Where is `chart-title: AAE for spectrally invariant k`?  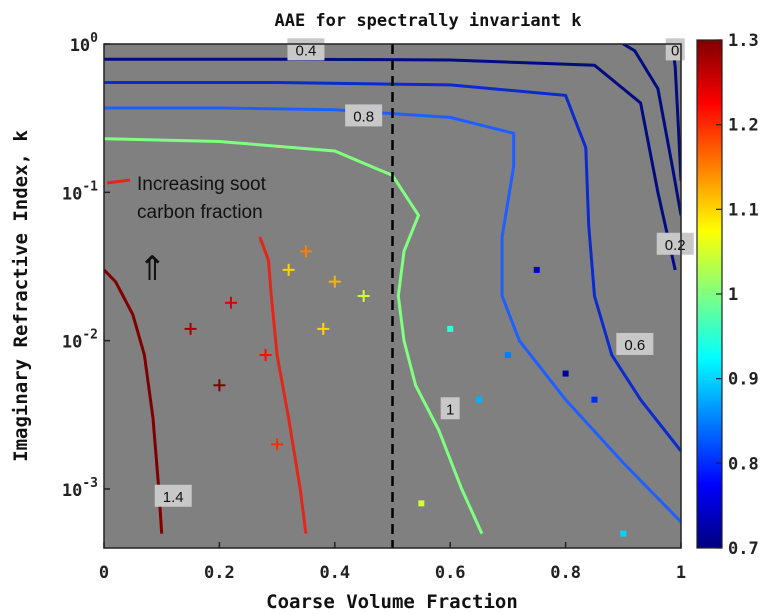
chart-title: AAE for spectrally invariant k is located at coordinates (427, 21).